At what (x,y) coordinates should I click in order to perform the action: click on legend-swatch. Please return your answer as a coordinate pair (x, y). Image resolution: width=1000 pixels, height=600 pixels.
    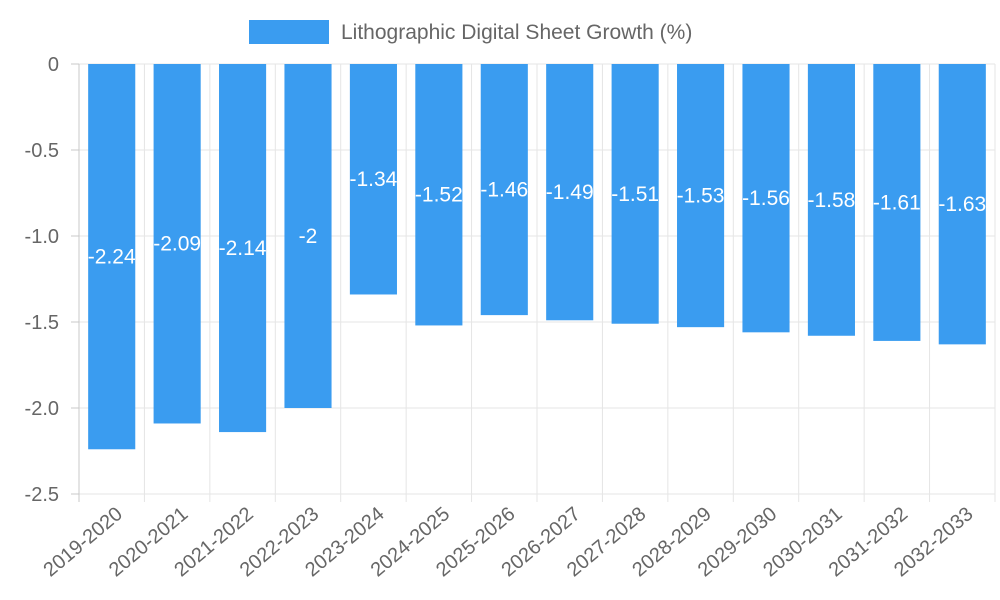
    Looking at the image, I should click on (289, 32).